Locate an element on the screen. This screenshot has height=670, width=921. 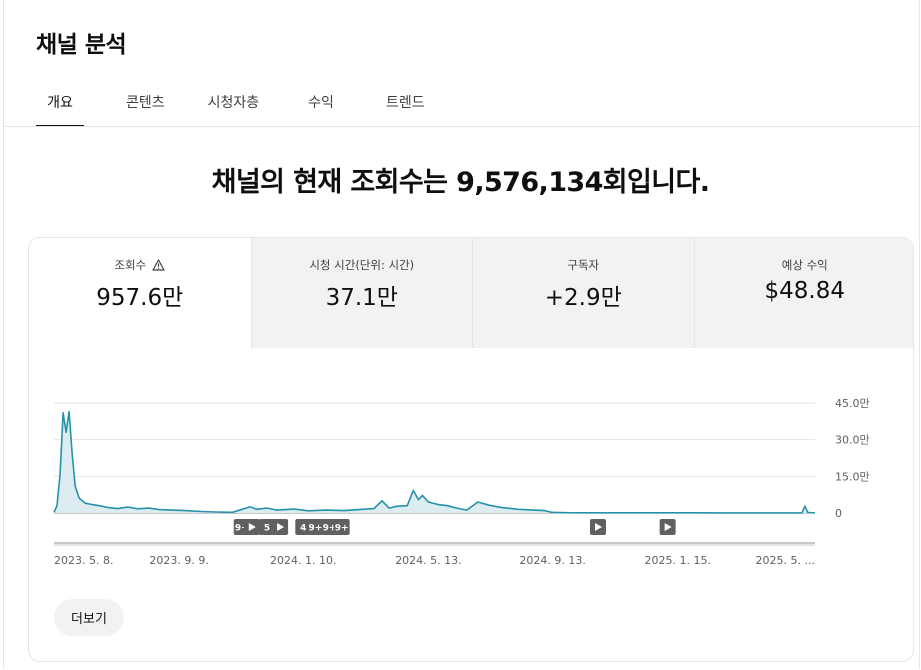
y-tick-label: 45.0만 is located at coordinates (852, 403).